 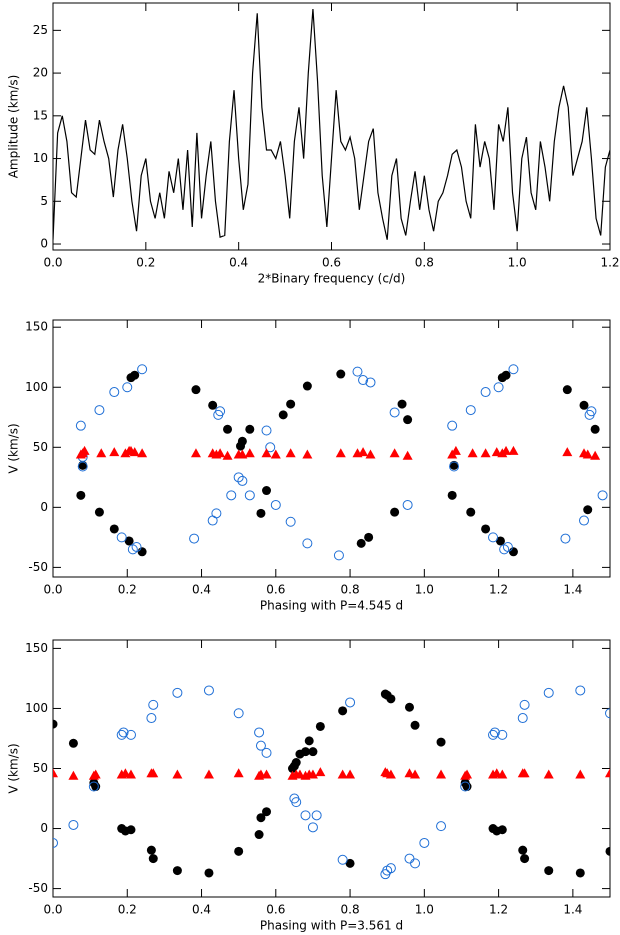 I want to click on y-tick-label: -50, so click(x=38, y=888).